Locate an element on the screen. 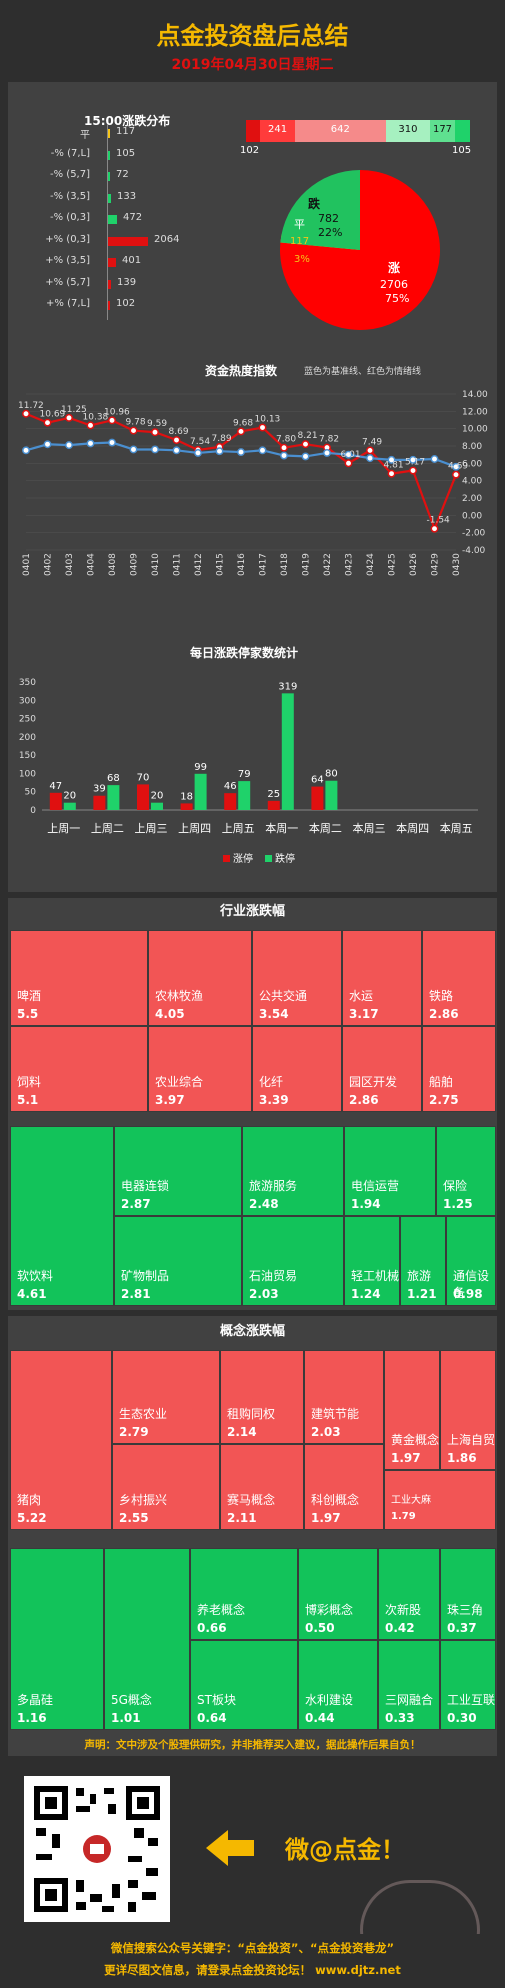 The image size is (505, 1988). treemap-cell-name: 工业互联 is located at coordinates (471, 1700).